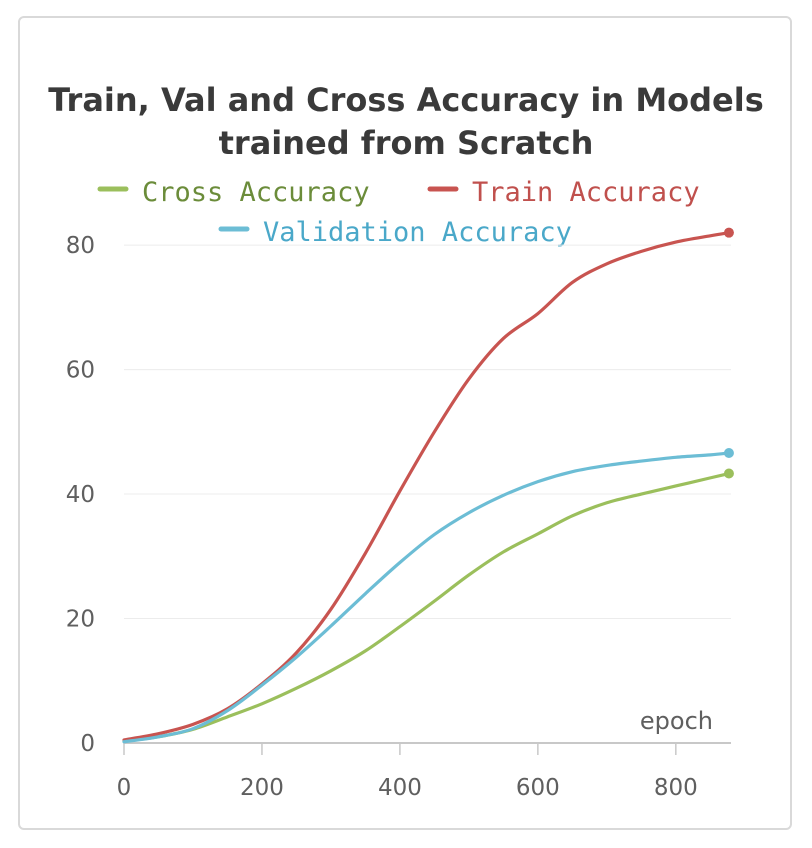 This screenshot has width=812, height=848. What do you see at coordinates (406, 100) in the screenshot?
I see `chart-title-line-1: Train, Val and Cross Accuracy in Models` at bounding box center [406, 100].